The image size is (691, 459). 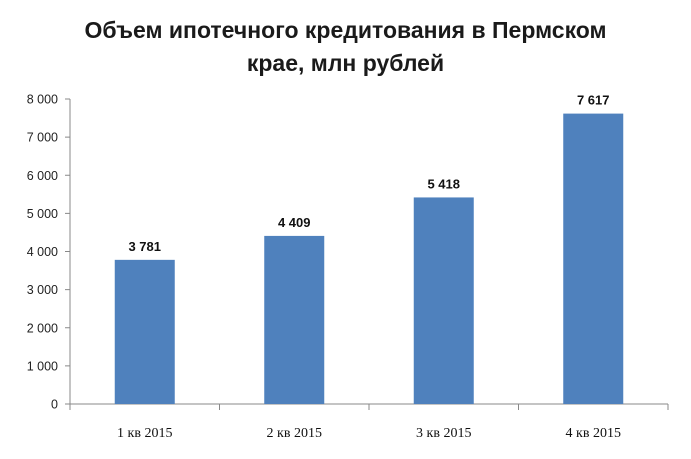 What do you see at coordinates (593, 100) in the screenshot?
I see `data-label: 7 617` at bounding box center [593, 100].